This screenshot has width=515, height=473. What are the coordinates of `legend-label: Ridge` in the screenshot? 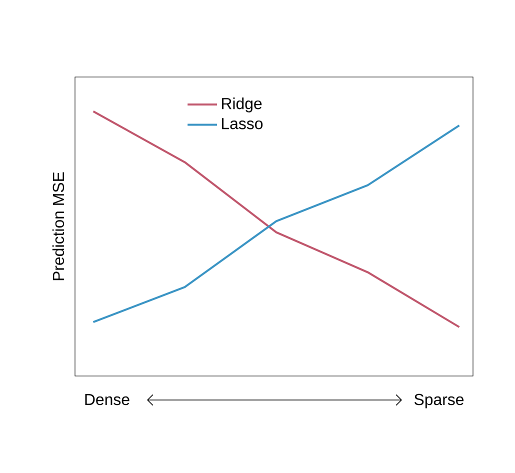 It's located at (242, 105).